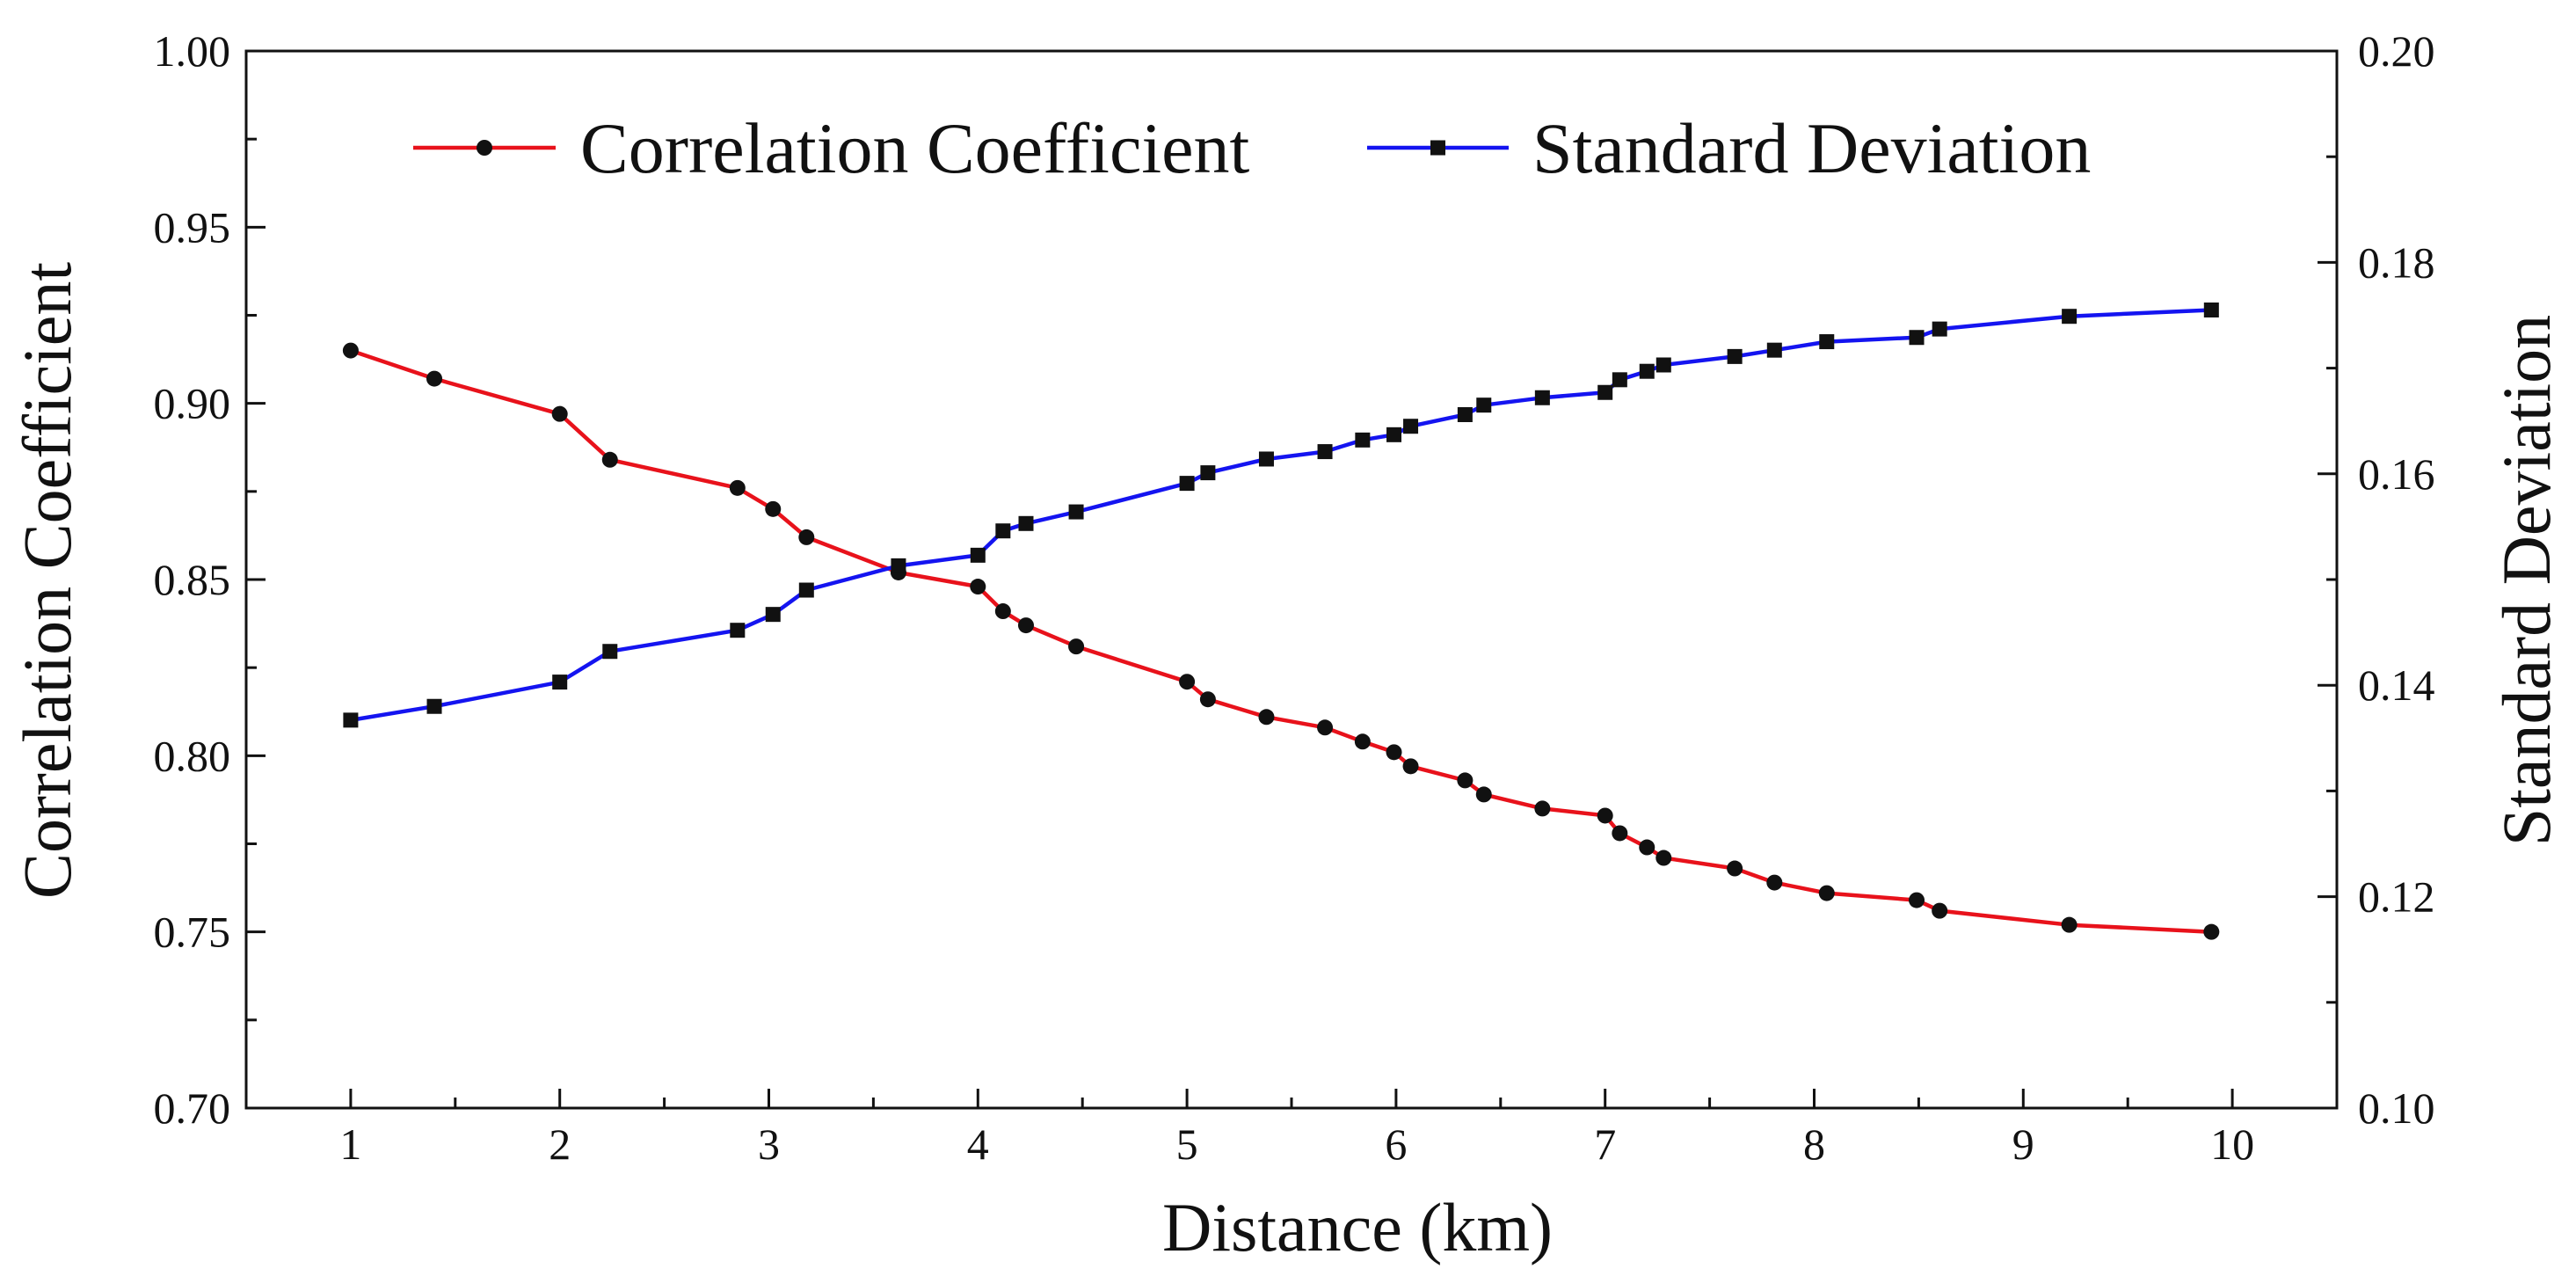  Describe the element at coordinates (192, 227) in the screenshot. I see `y-tick-label: 0.95` at that location.